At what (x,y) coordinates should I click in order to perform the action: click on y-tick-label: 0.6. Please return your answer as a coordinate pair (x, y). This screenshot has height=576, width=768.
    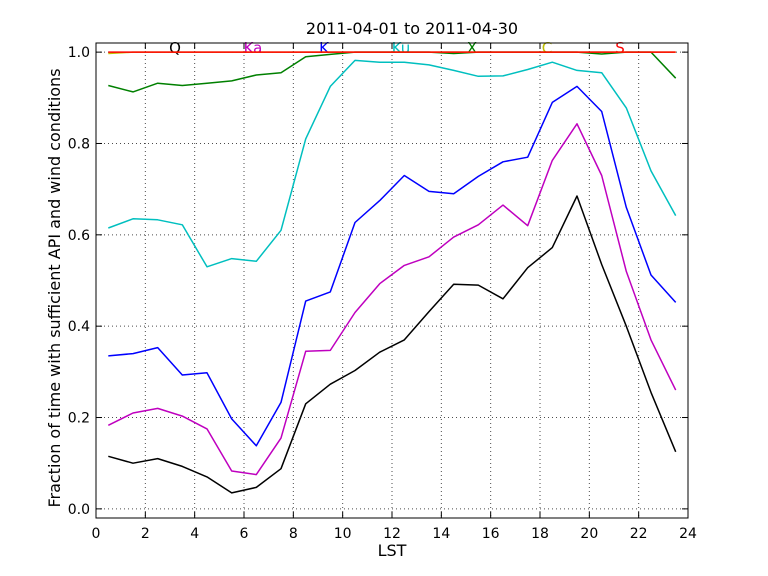
    Looking at the image, I should click on (79, 236).